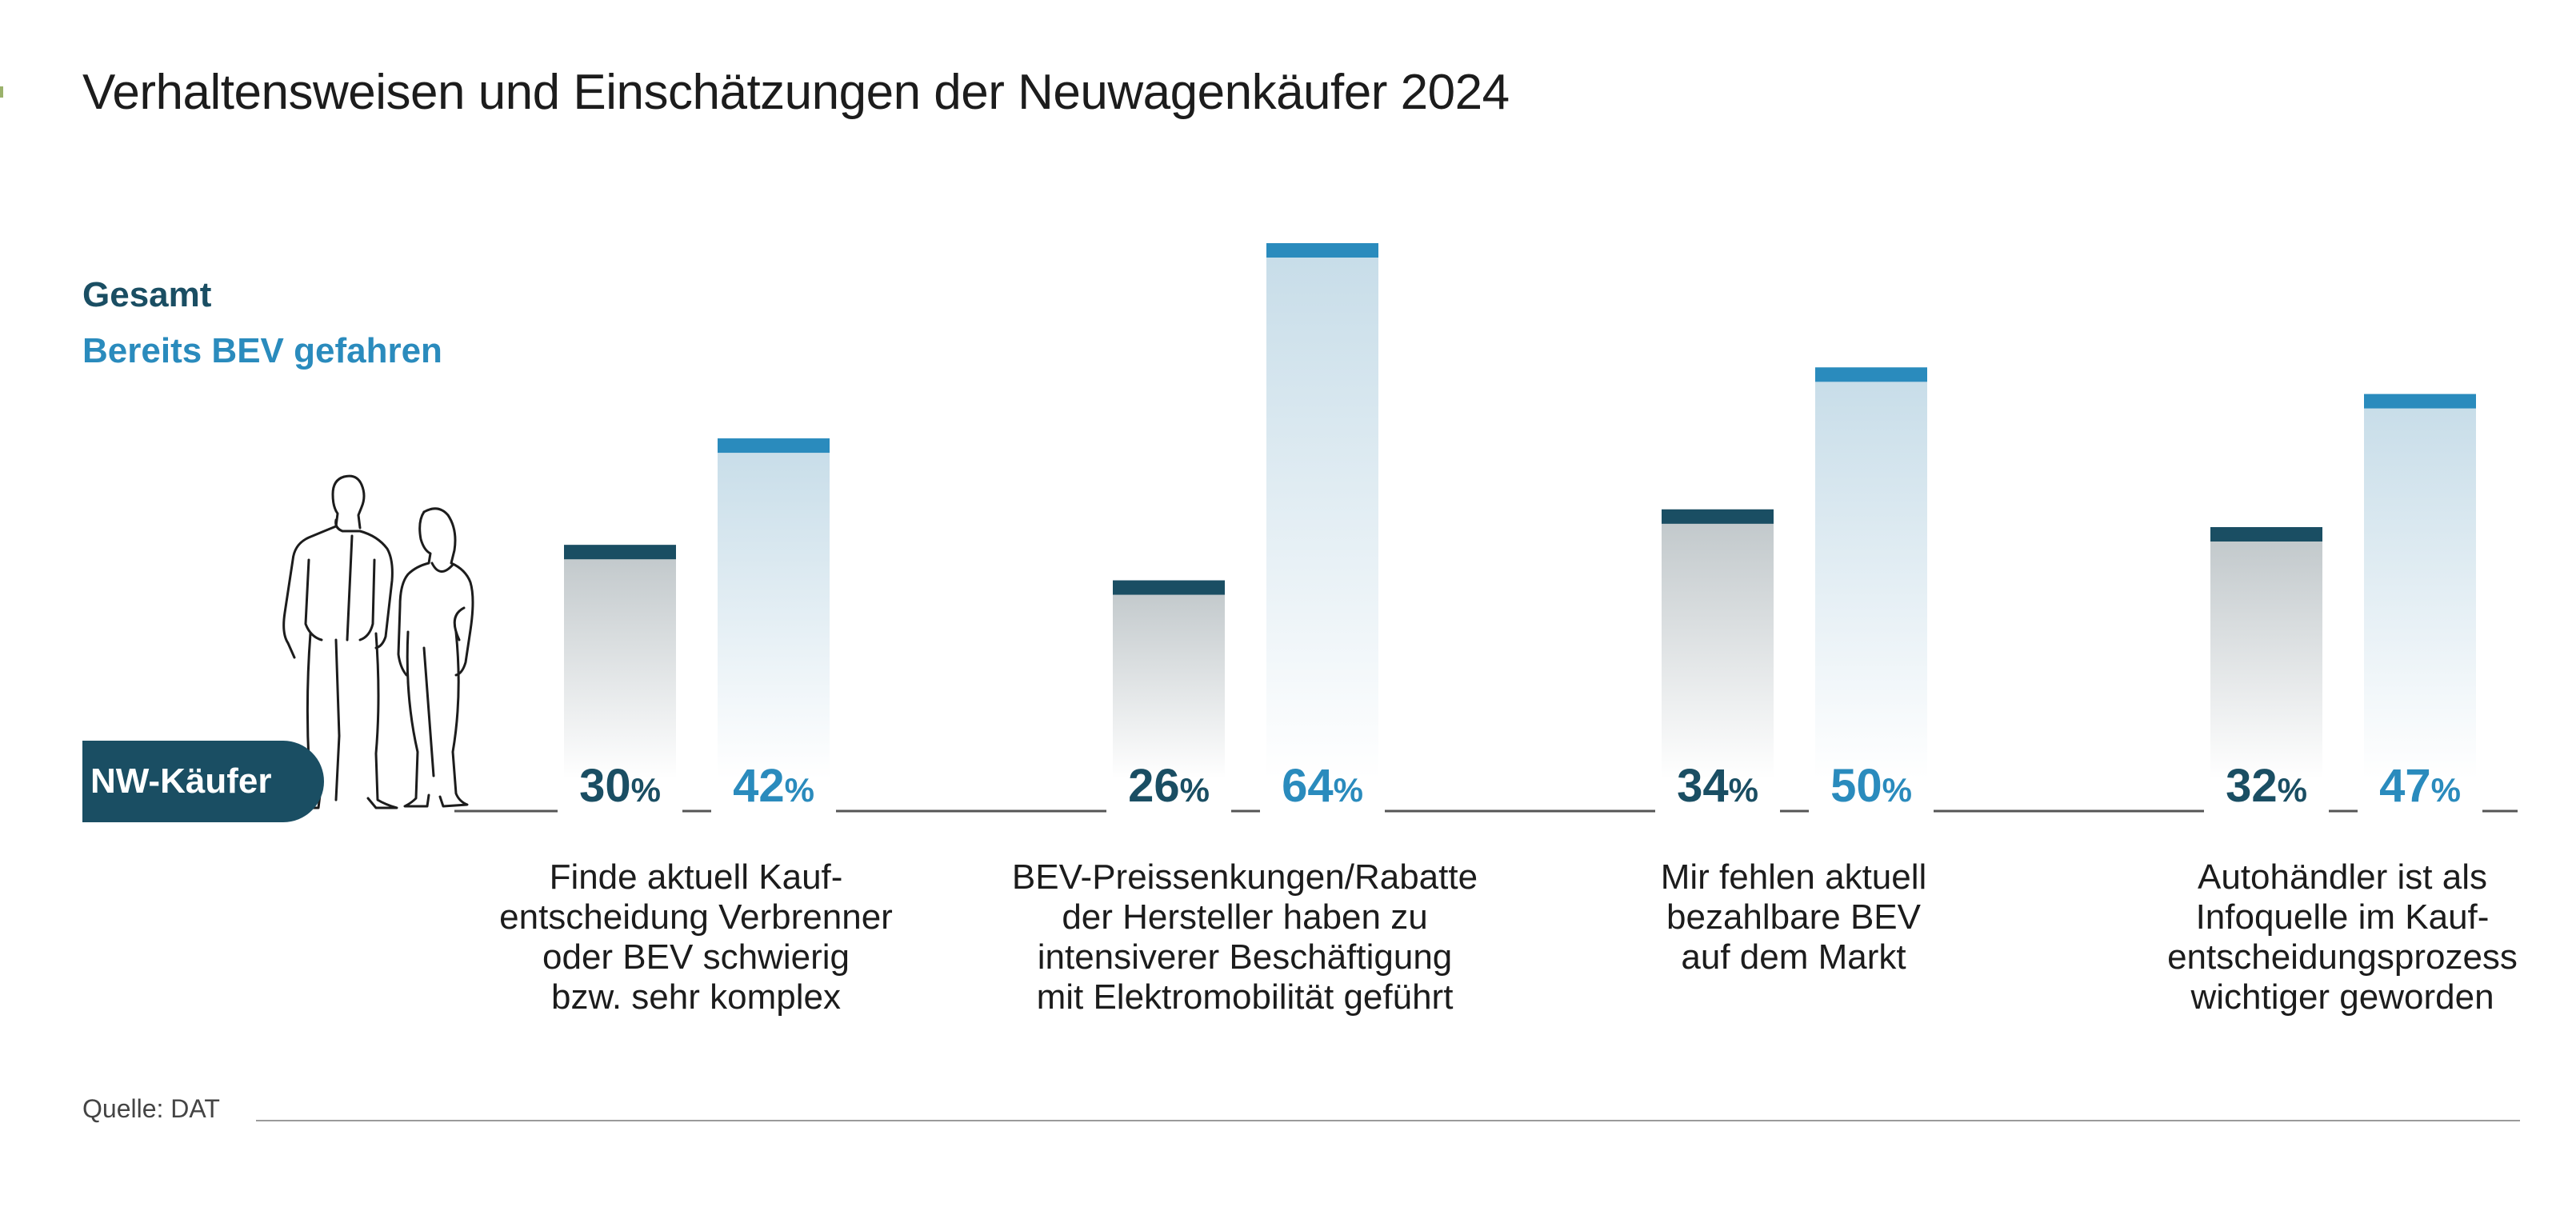  Describe the element at coordinates (1388, 1120) in the screenshot. I see `source-divider` at that location.